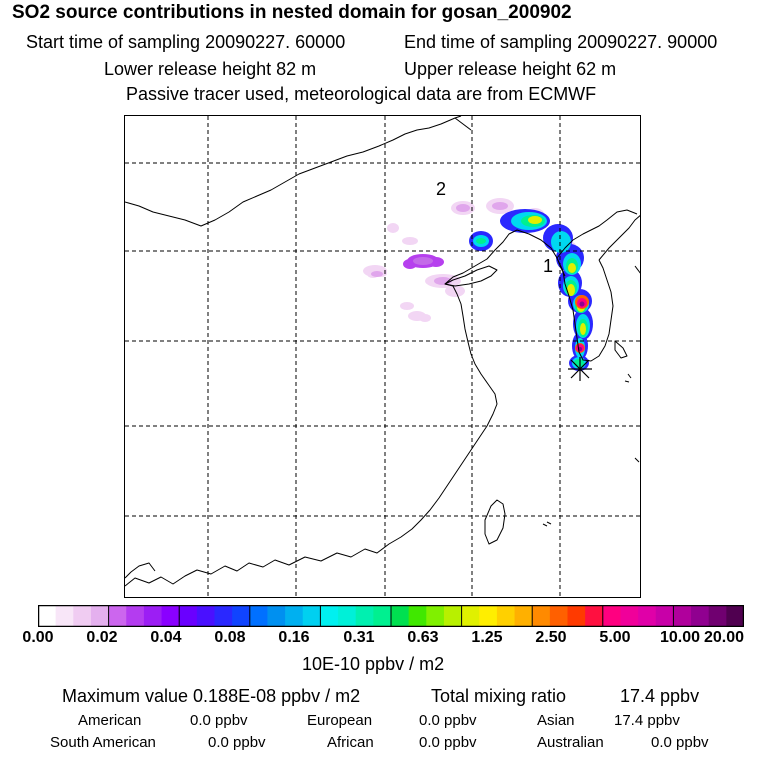 The image size is (768, 768). I want to click on american-value: 0.0 ppbv, so click(219, 720).